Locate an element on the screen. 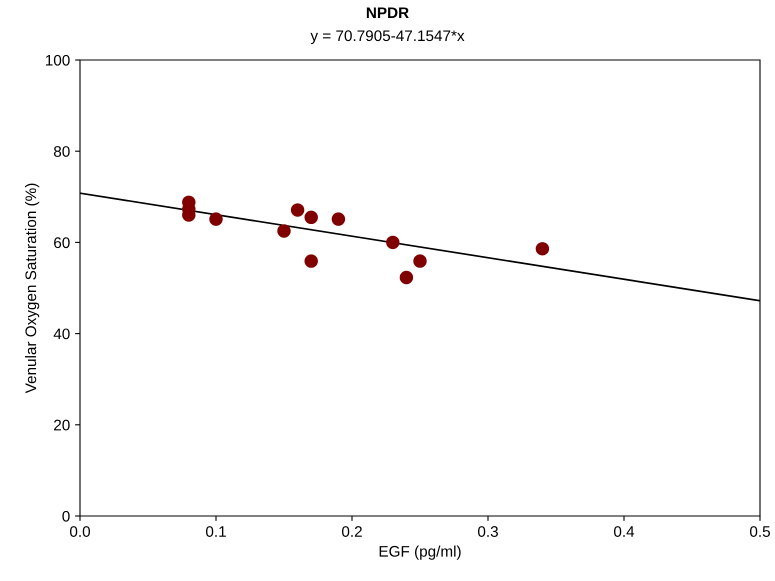 Image resolution: width=775 pixels, height=581 pixels. y-tick-label: 0 is located at coordinates (66, 516).